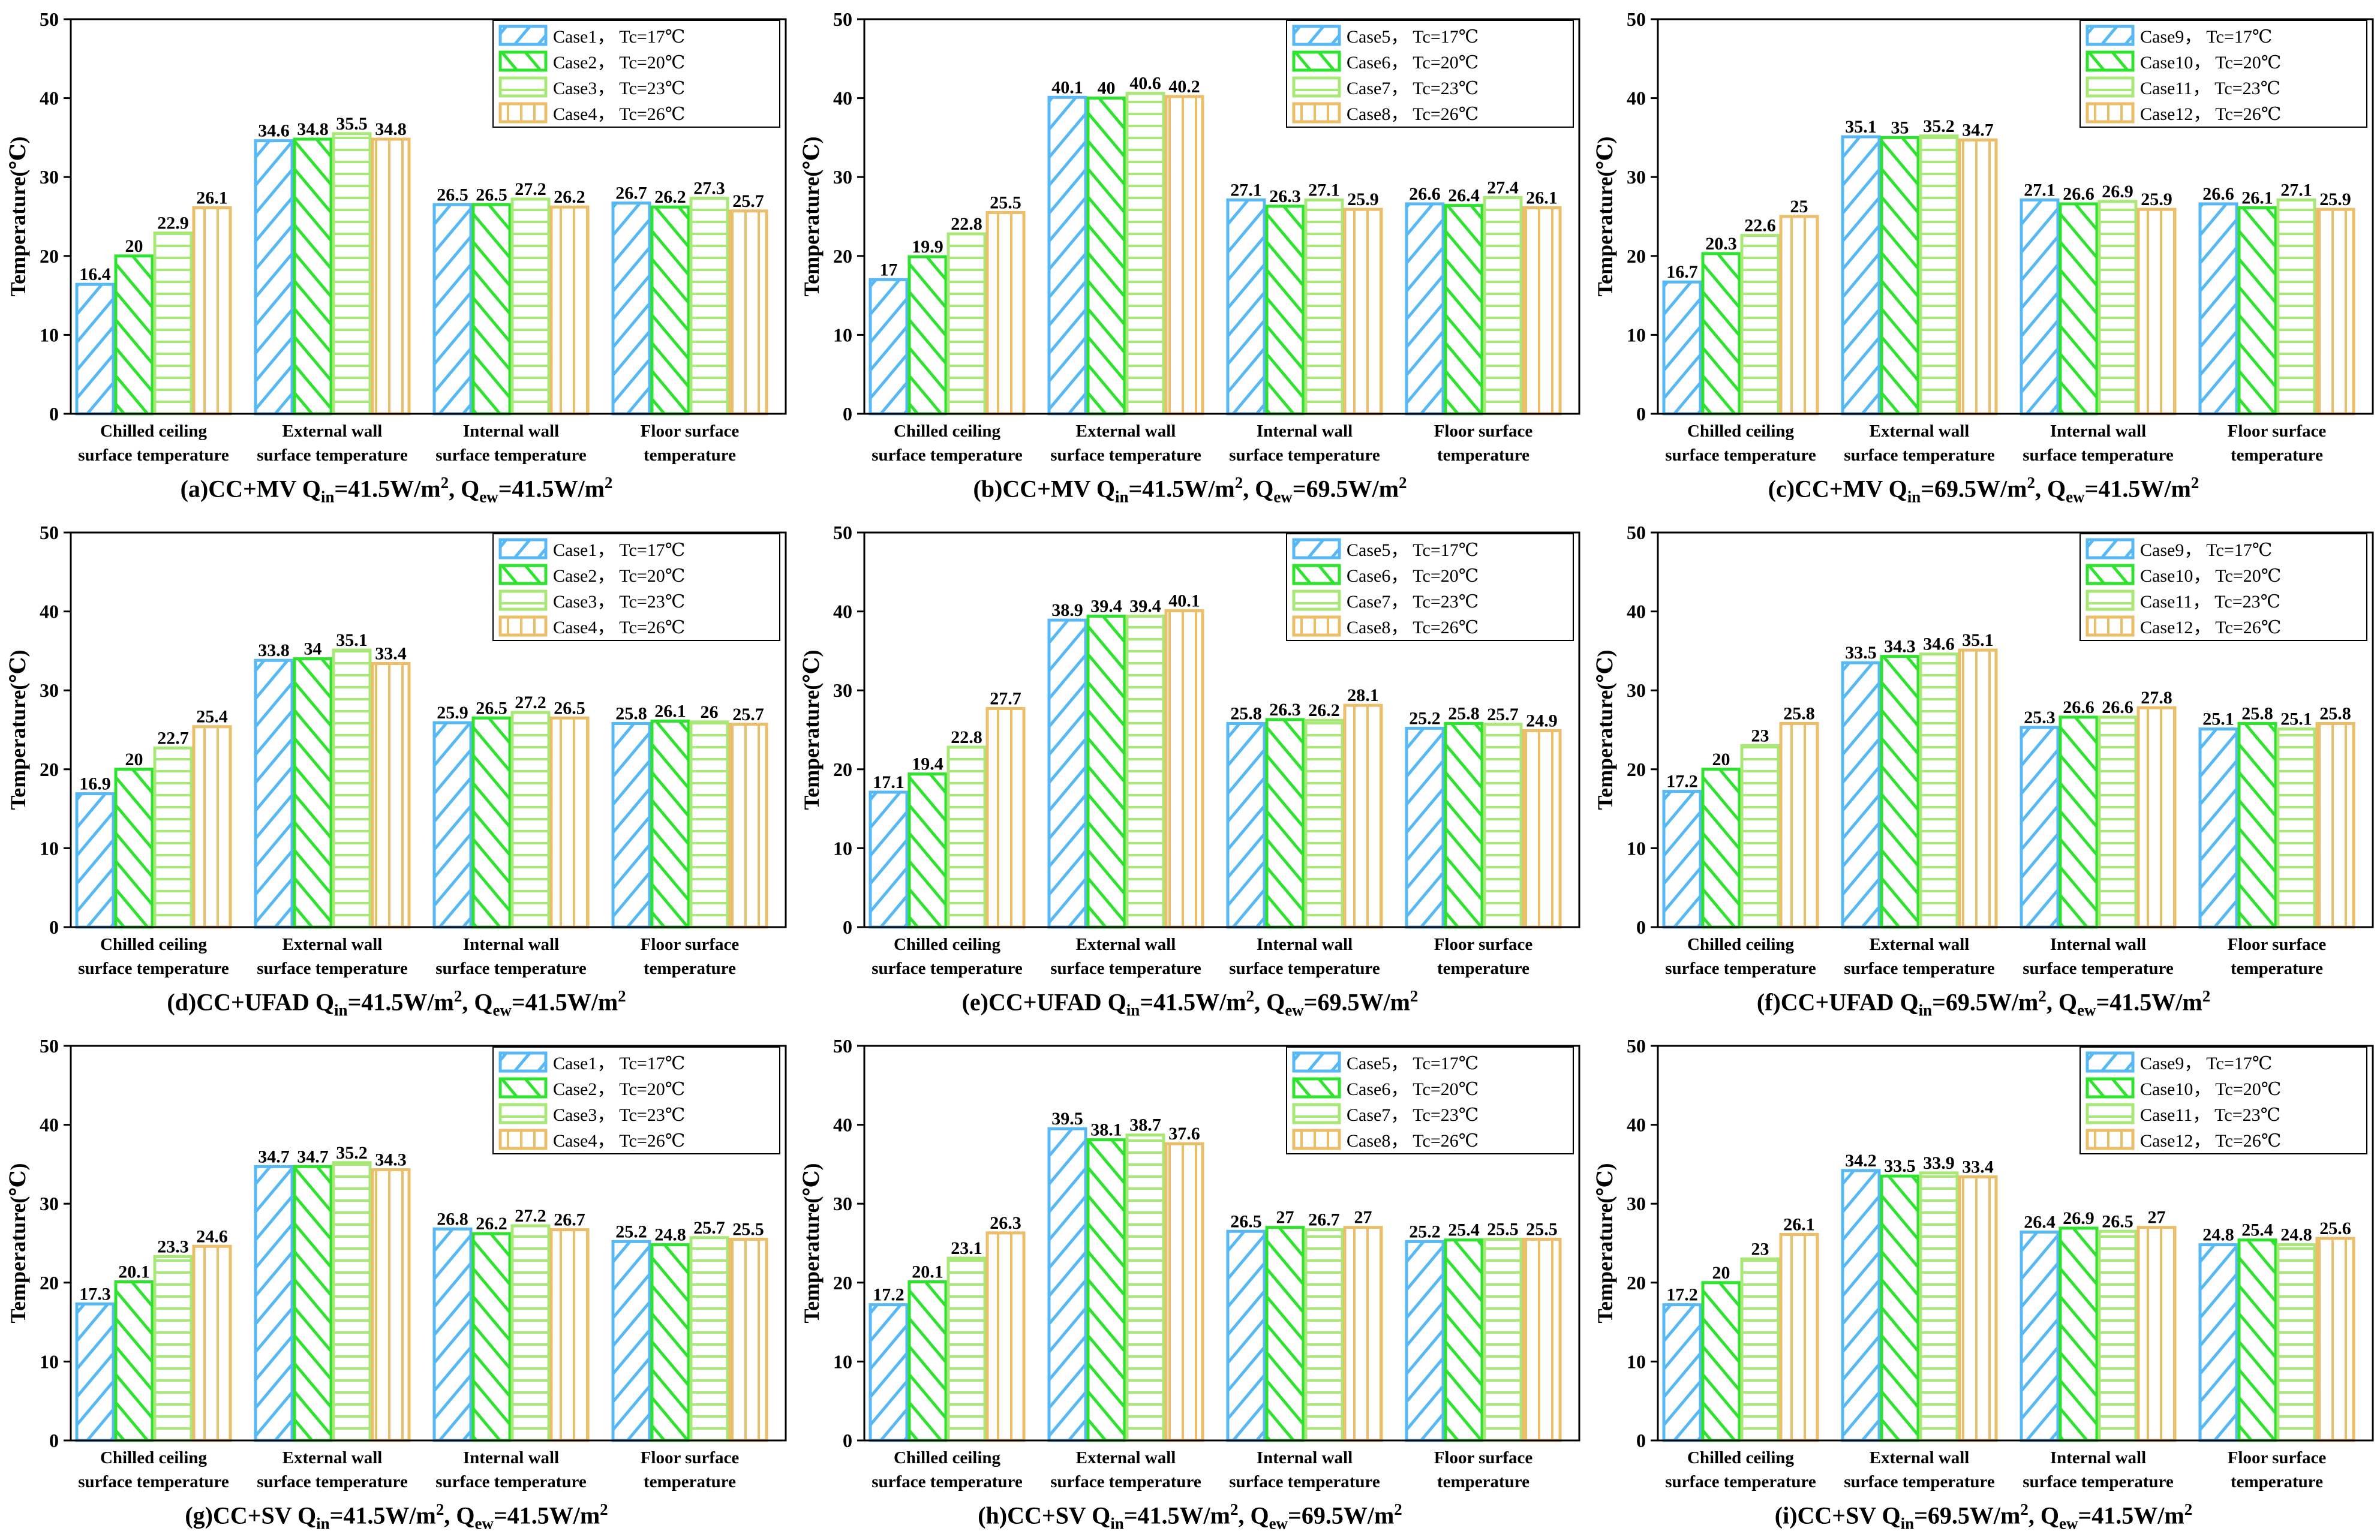  Describe the element at coordinates (2078, 194) in the screenshot. I see `data-label: 26.6` at that location.